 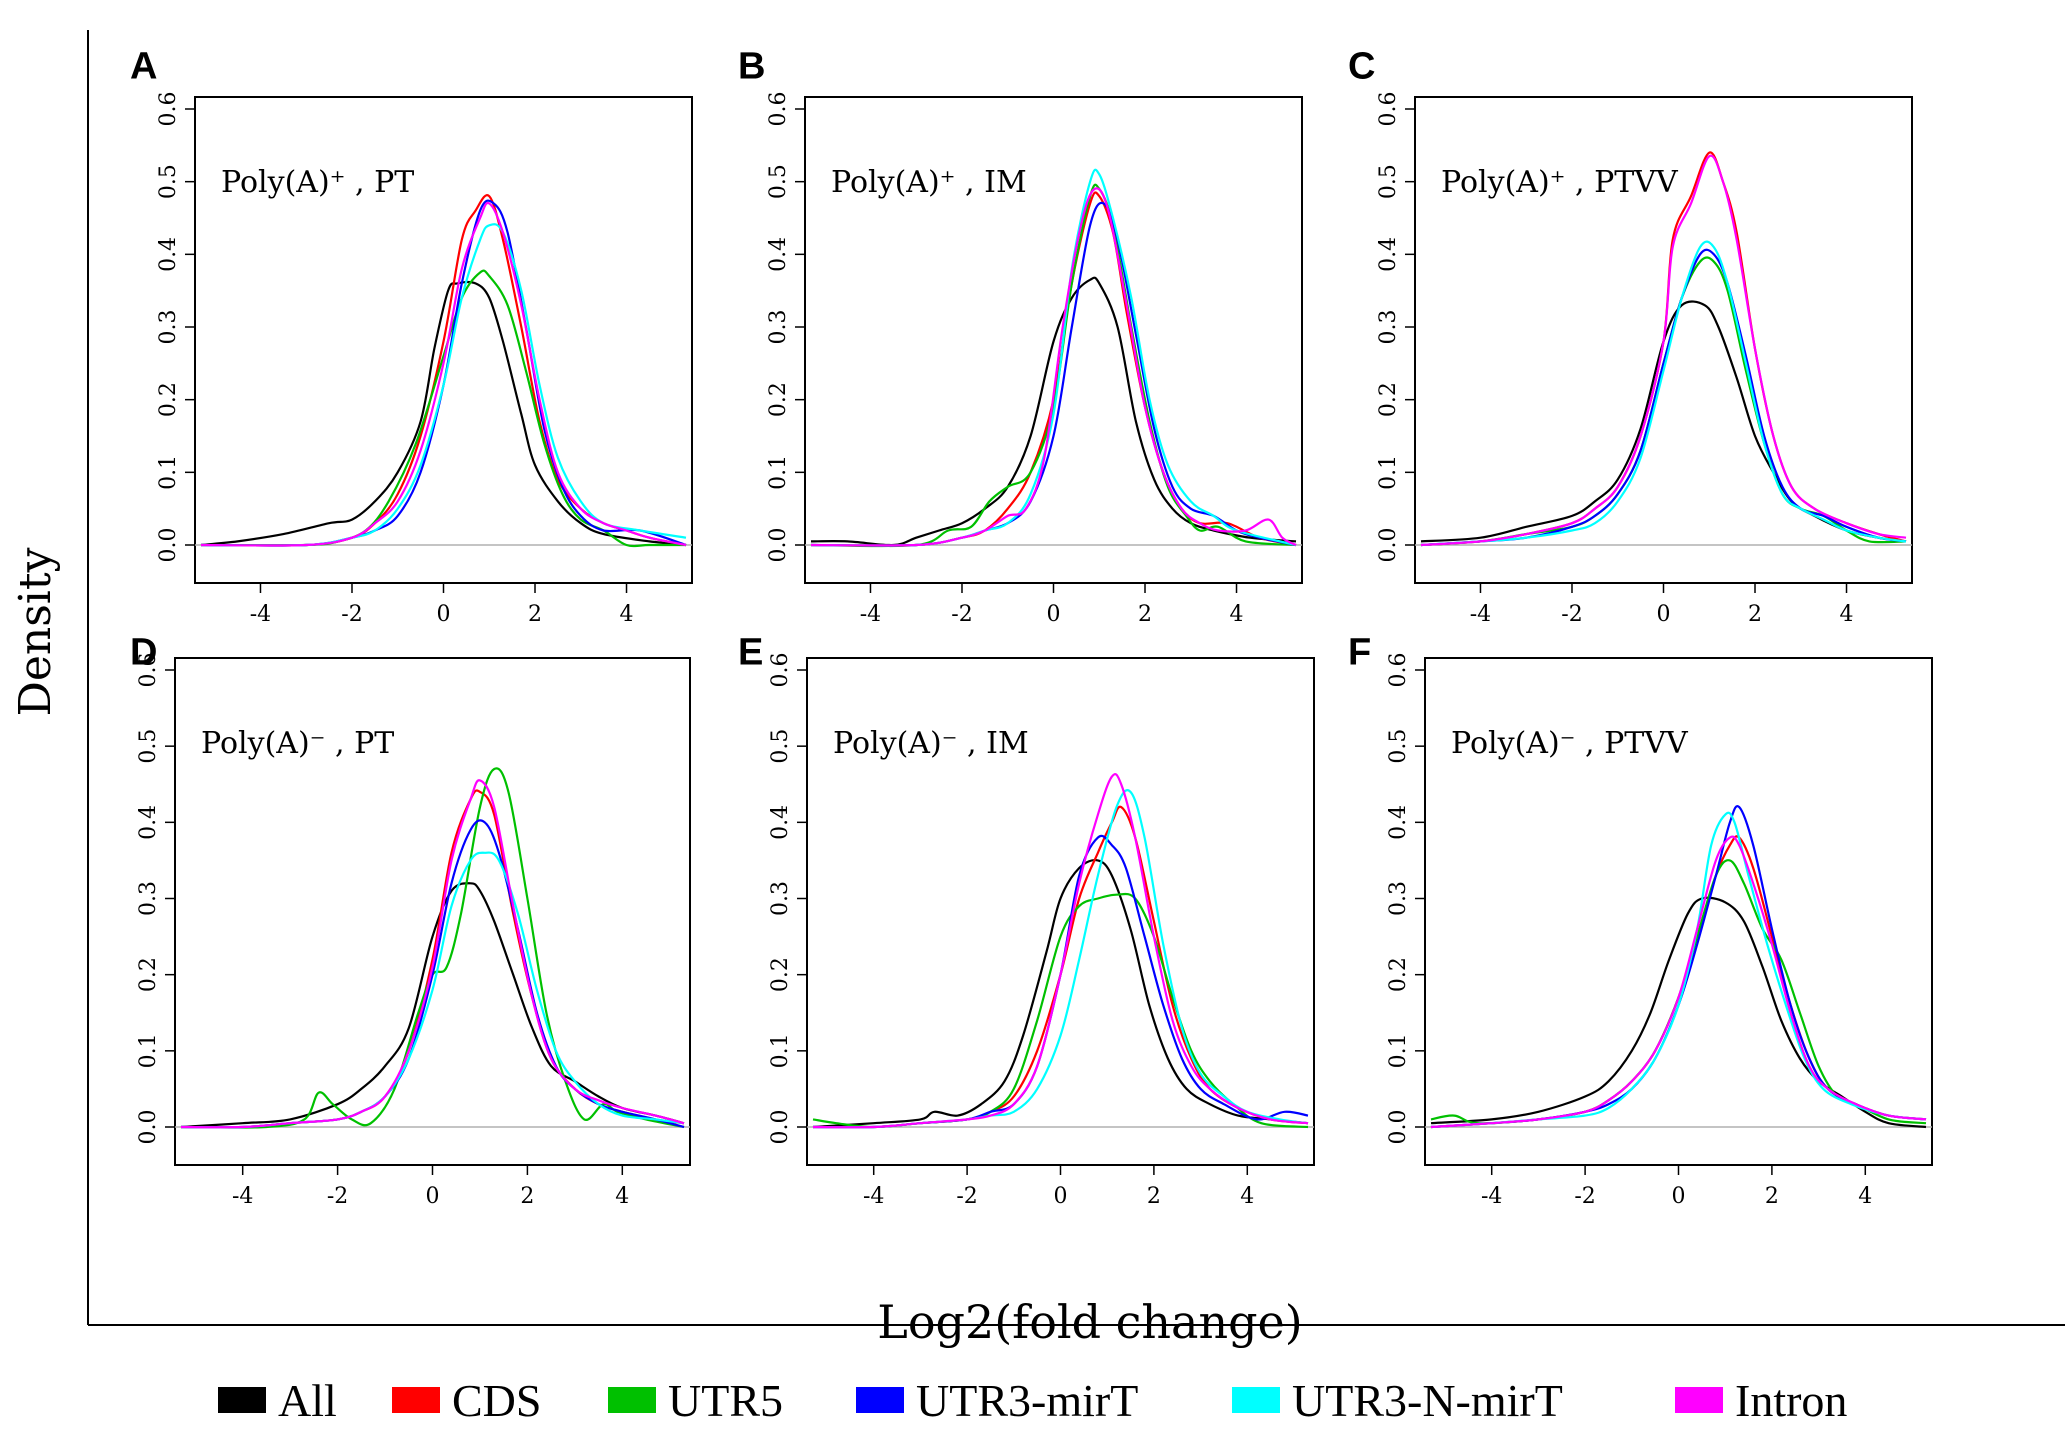 What do you see at coordinates (168, 181) in the screenshot?
I see `y-tick-label: 0.5` at bounding box center [168, 181].